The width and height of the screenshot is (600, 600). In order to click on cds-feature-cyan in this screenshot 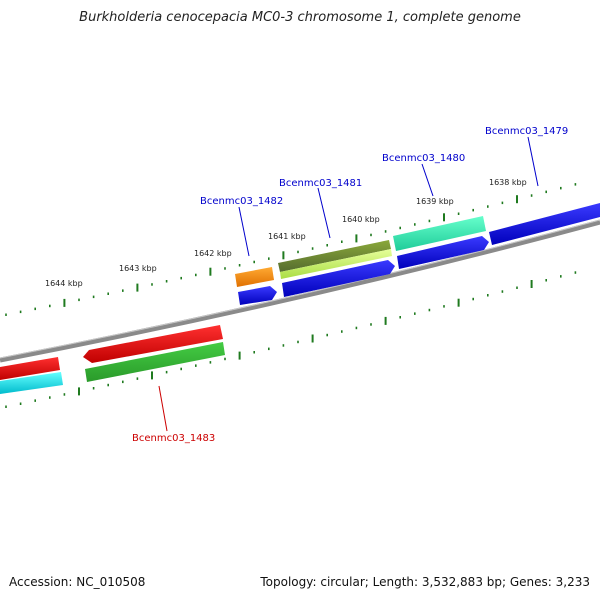, I will do `click(31, 383)`.